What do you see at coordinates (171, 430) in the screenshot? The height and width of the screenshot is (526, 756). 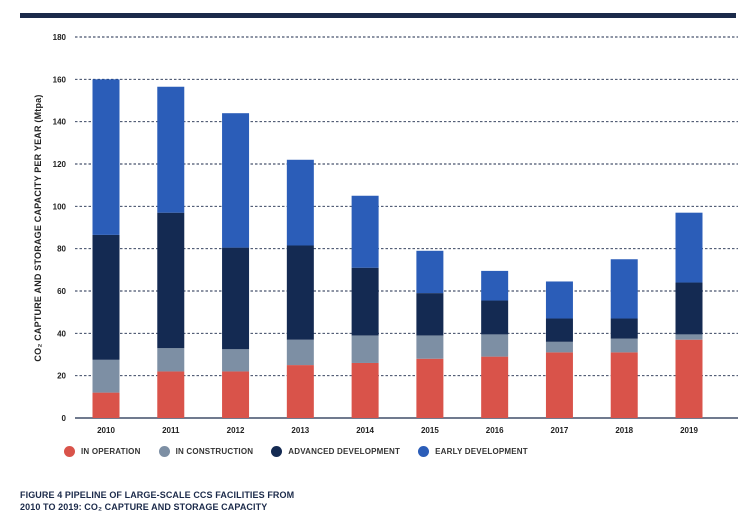 I see `x-tick-label: 2011` at bounding box center [171, 430].